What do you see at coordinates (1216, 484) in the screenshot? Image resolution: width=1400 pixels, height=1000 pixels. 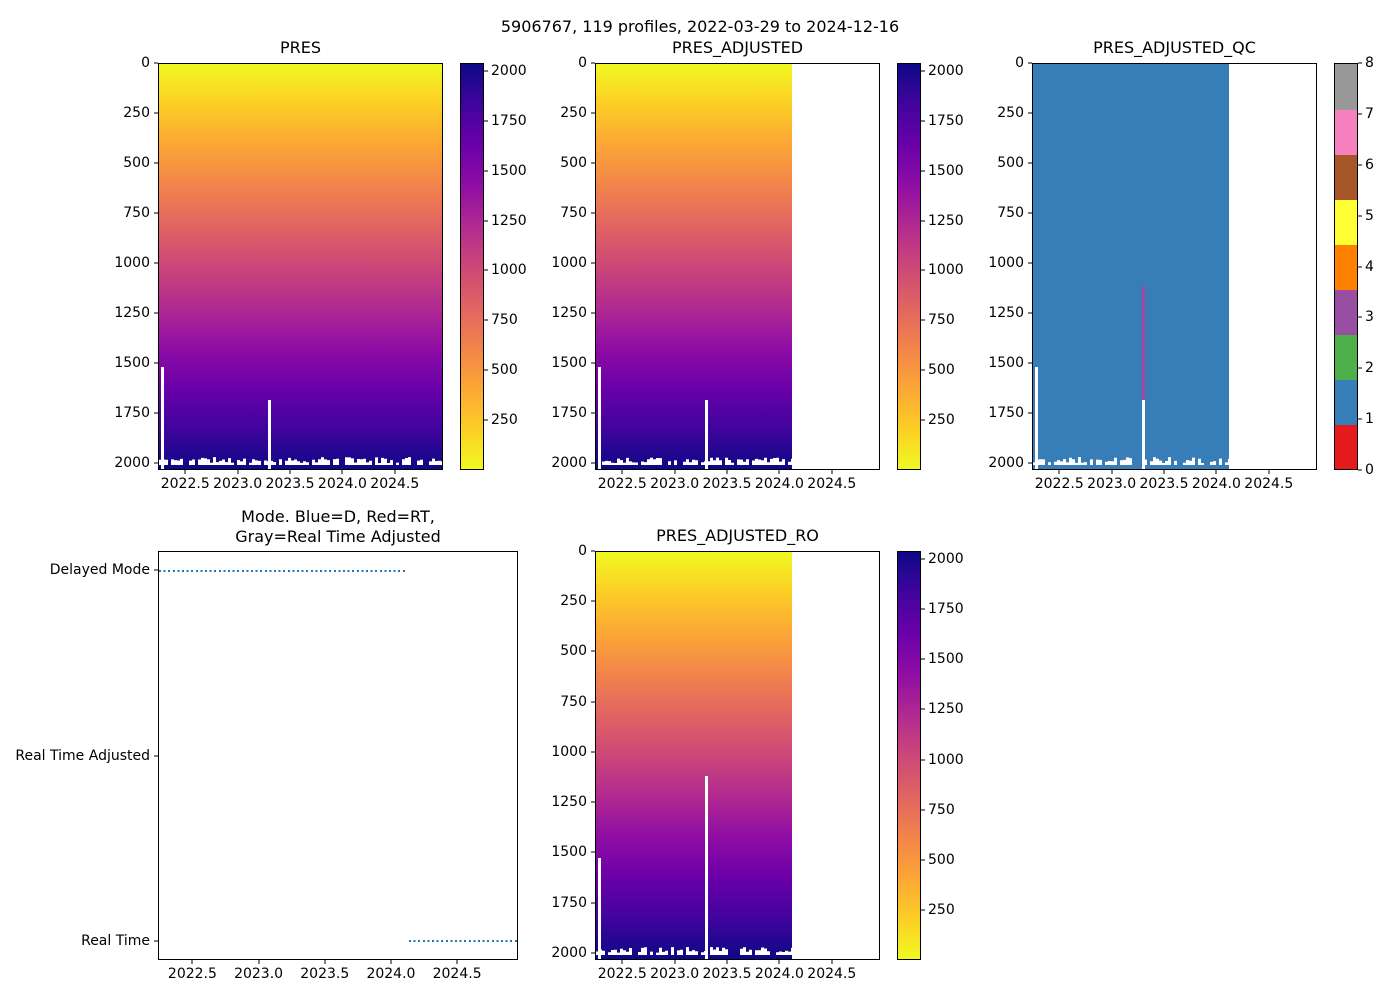 I see `x-tick-label: 2024.0` at bounding box center [1216, 484].